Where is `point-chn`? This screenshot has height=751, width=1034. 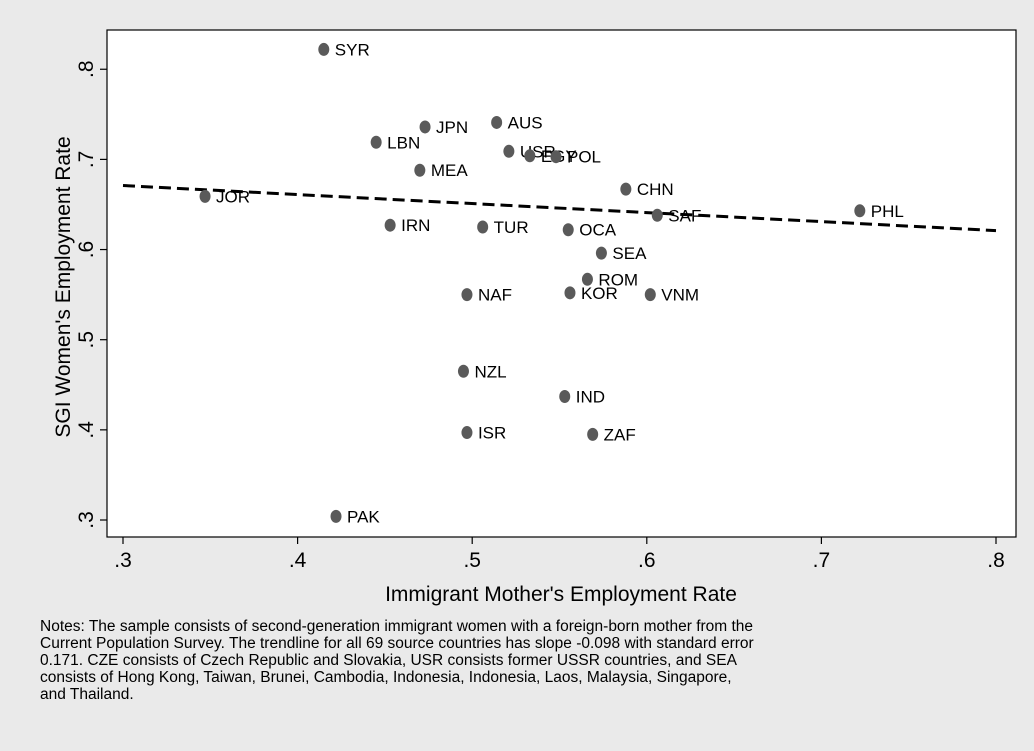
point-chn is located at coordinates (626, 189).